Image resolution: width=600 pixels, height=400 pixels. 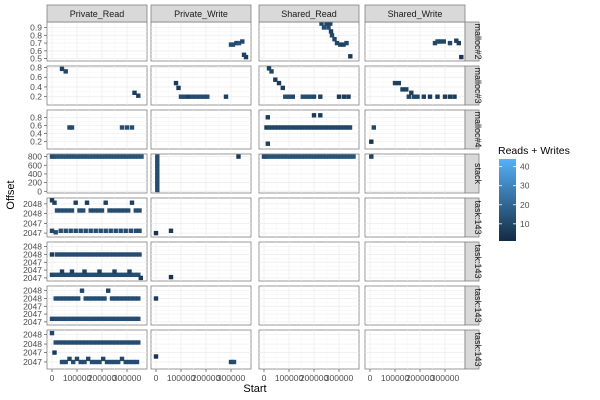 What do you see at coordinates (32, 344) in the screenshot?
I see `y-tick-label: 2048` at bounding box center [32, 344].